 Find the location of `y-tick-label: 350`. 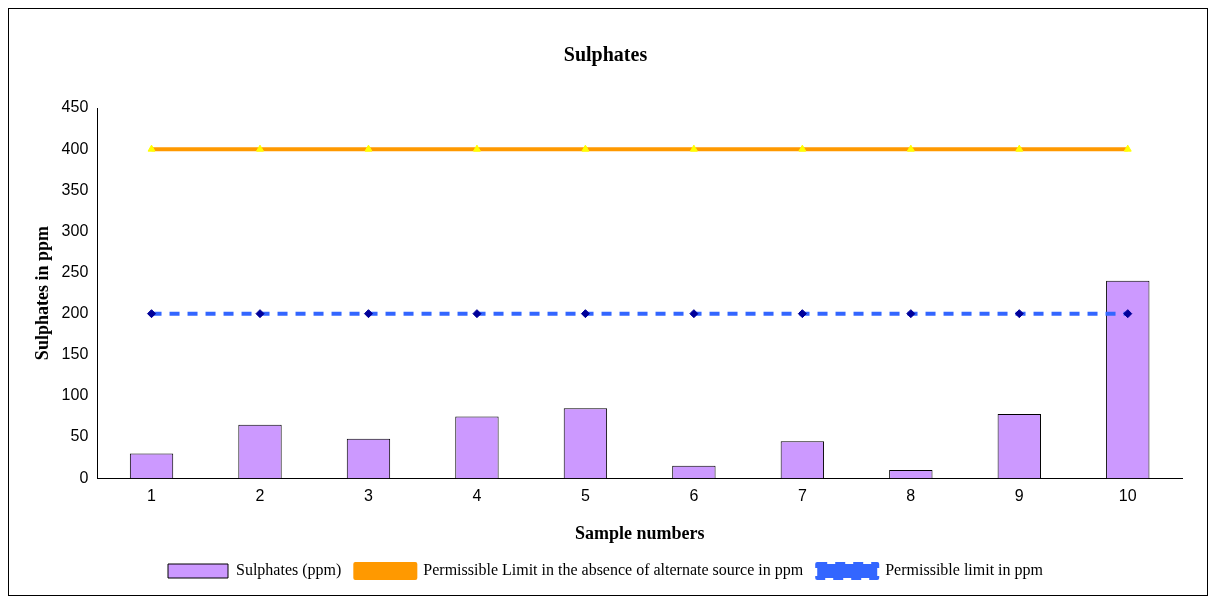

y-tick-label: 350 is located at coordinates (75, 189).